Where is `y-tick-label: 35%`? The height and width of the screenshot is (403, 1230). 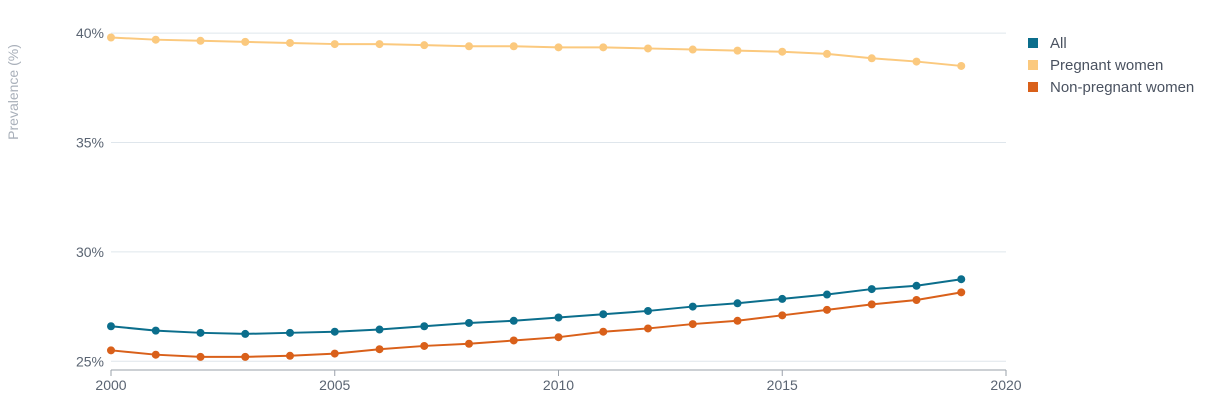
y-tick-label: 35% is located at coordinates (90, 143).